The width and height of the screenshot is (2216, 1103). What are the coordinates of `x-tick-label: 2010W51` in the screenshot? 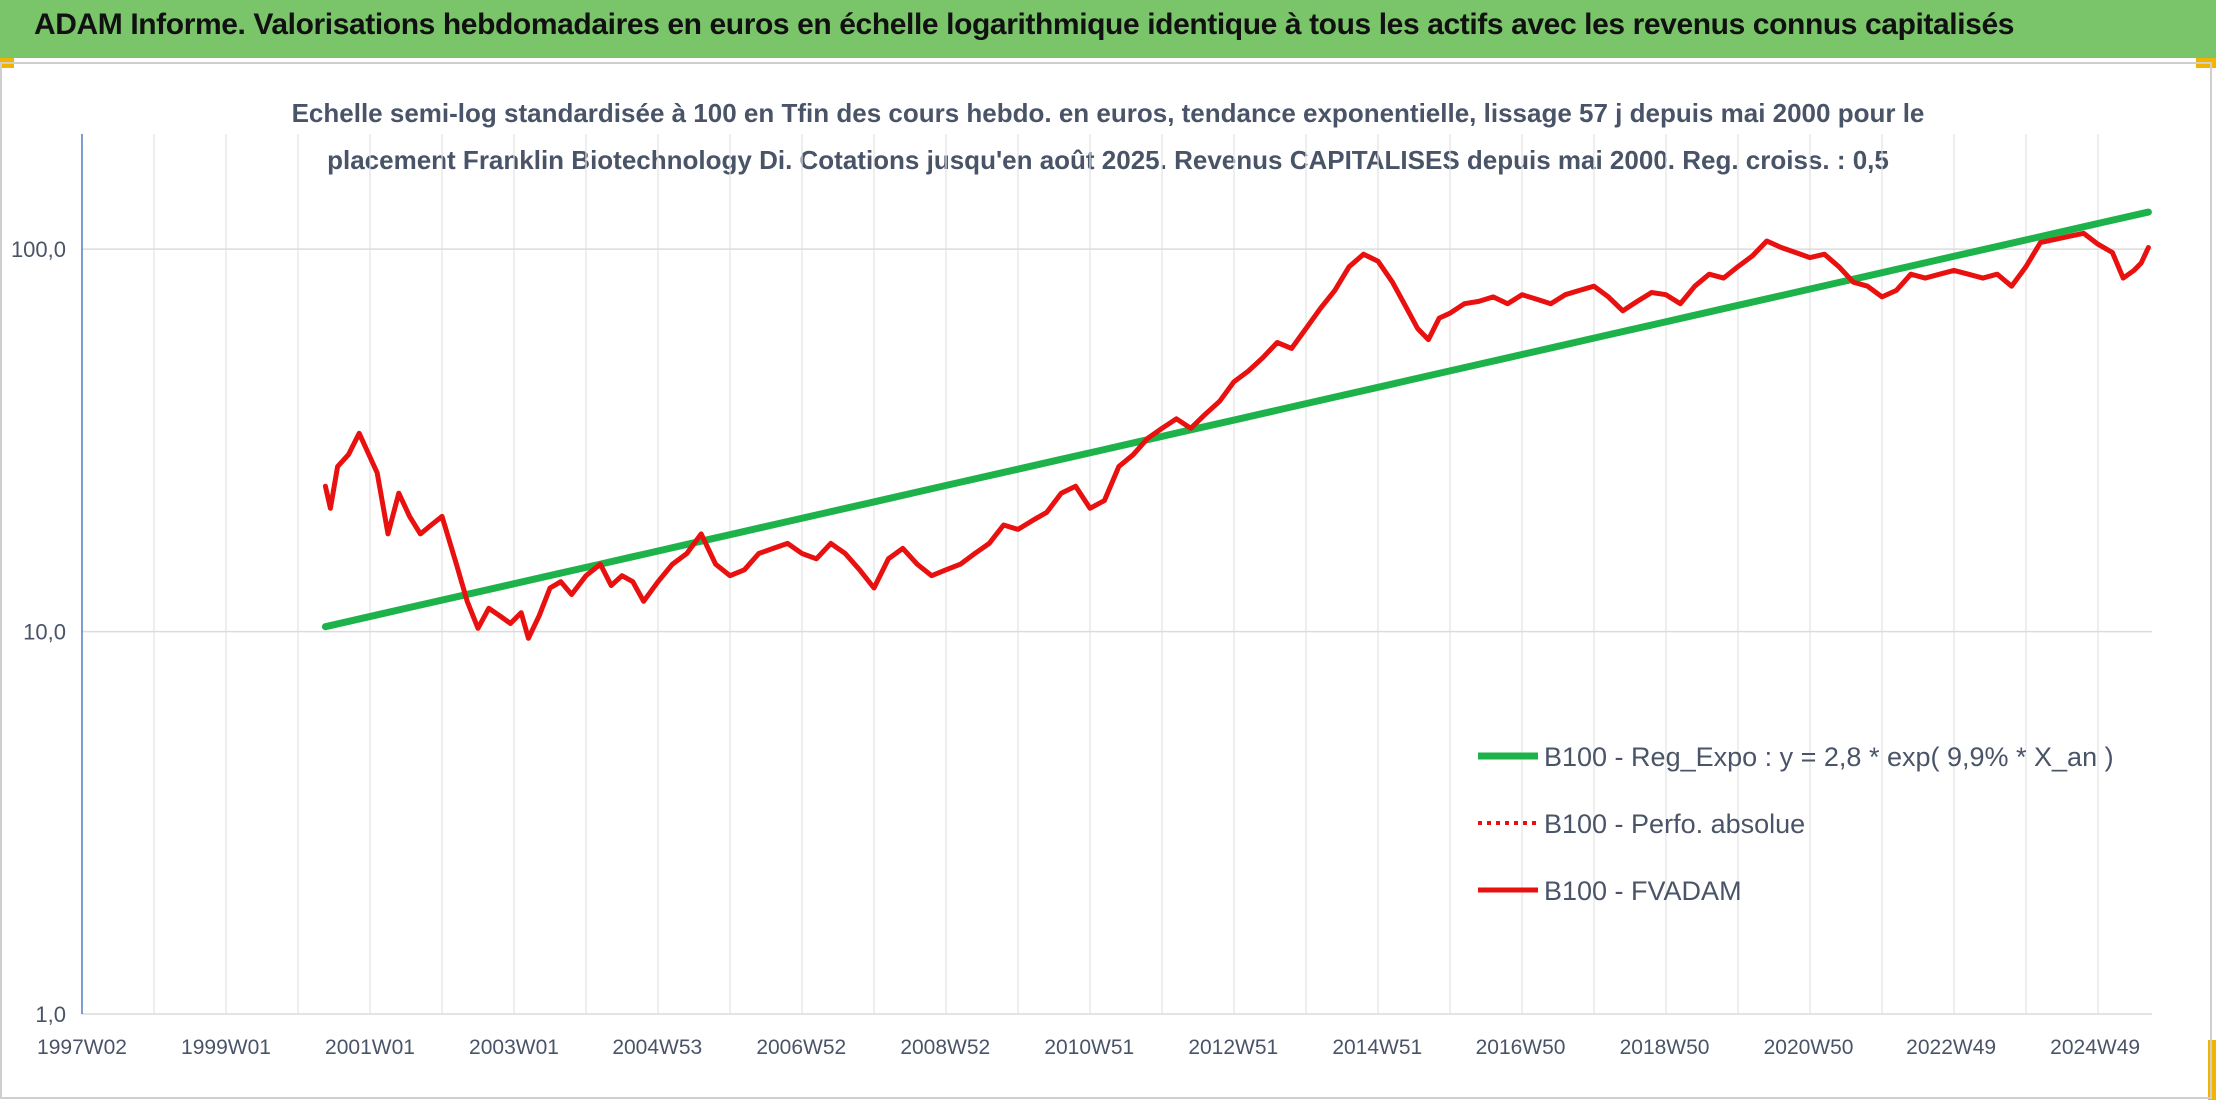 It's located at (1089, 1047).